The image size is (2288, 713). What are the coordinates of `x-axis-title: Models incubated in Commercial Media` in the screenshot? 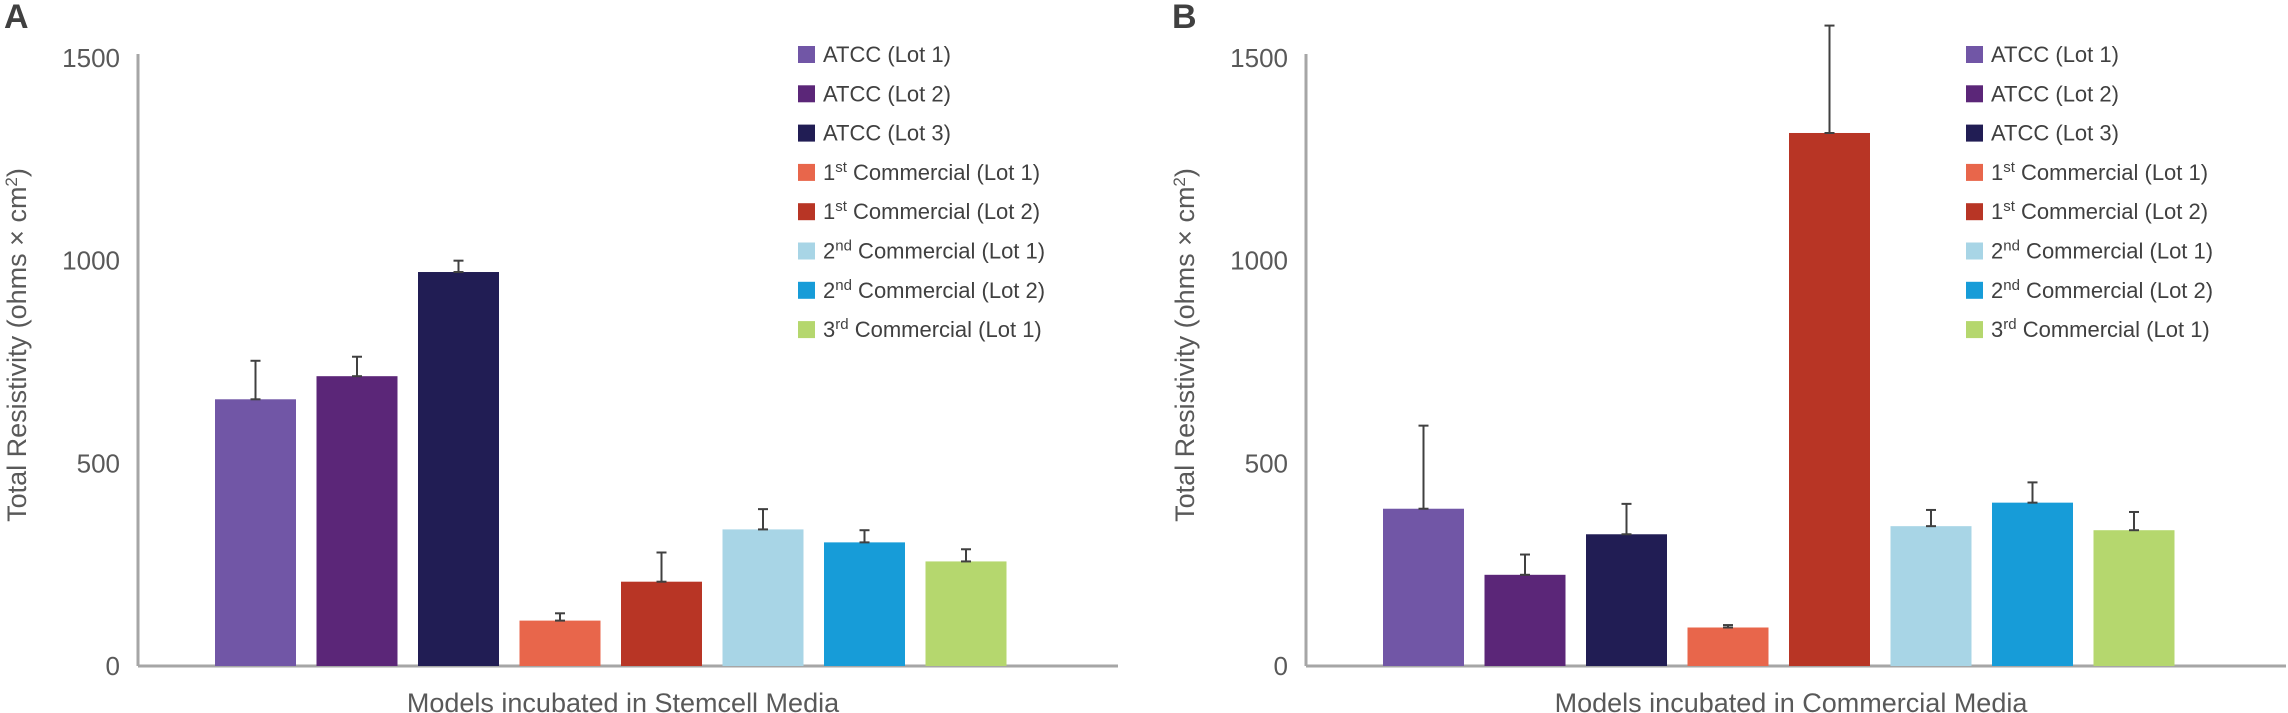 It's located at (1792, 700).